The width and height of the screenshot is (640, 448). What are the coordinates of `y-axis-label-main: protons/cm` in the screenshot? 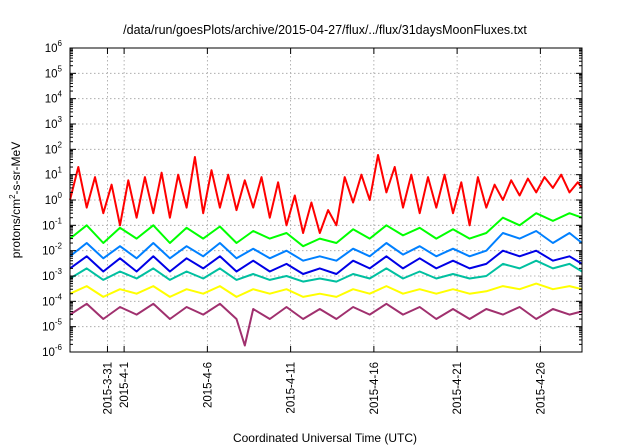 It's located at (16, 228).